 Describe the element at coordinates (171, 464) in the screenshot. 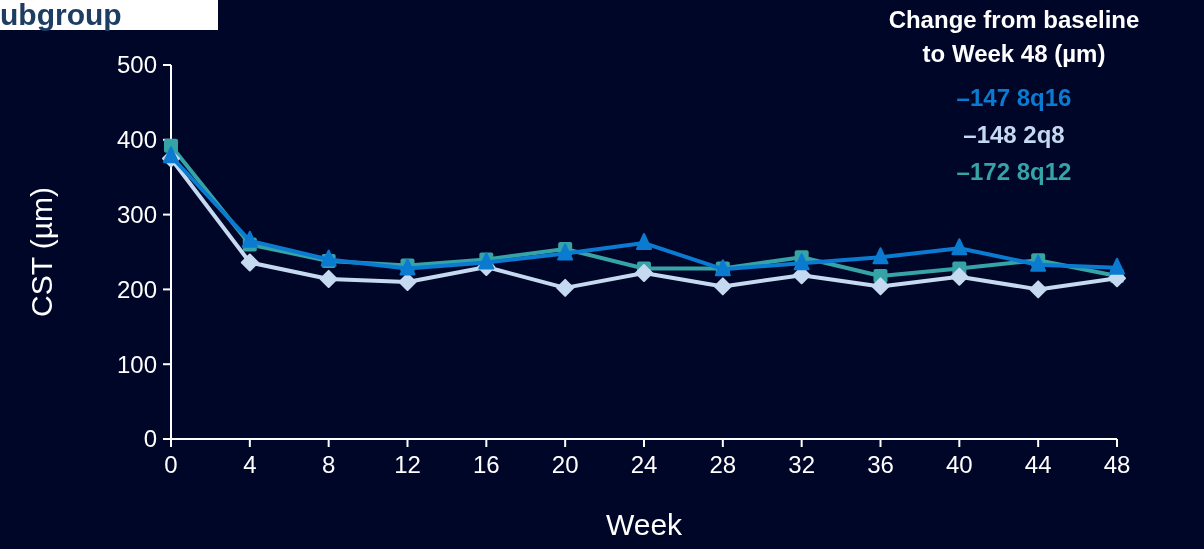

I see `x-tick-label: 0` at that location.